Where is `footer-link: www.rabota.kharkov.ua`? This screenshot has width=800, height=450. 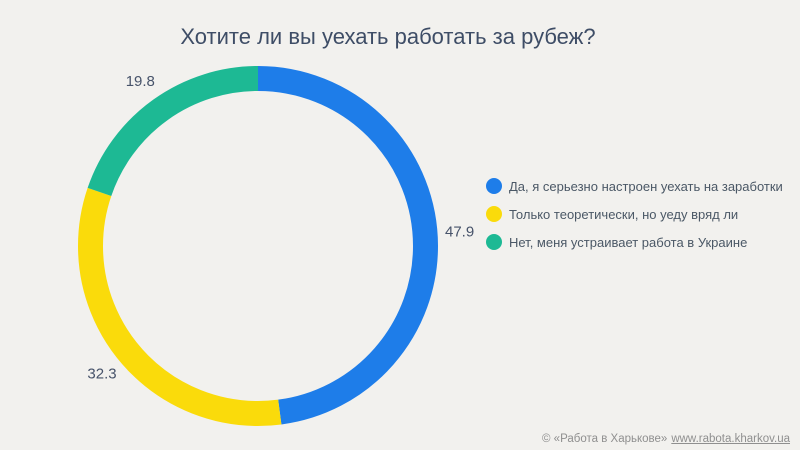
footer-link: www.rabota.kharkov.ua is located at coordinates (730, 439).